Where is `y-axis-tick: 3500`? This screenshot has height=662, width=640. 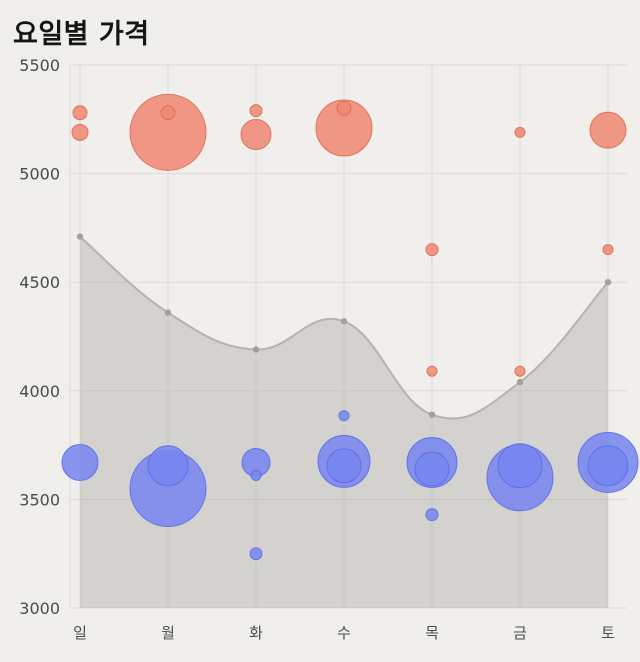
y-axis-tick: 3500 is located at coordinates (39, 499).